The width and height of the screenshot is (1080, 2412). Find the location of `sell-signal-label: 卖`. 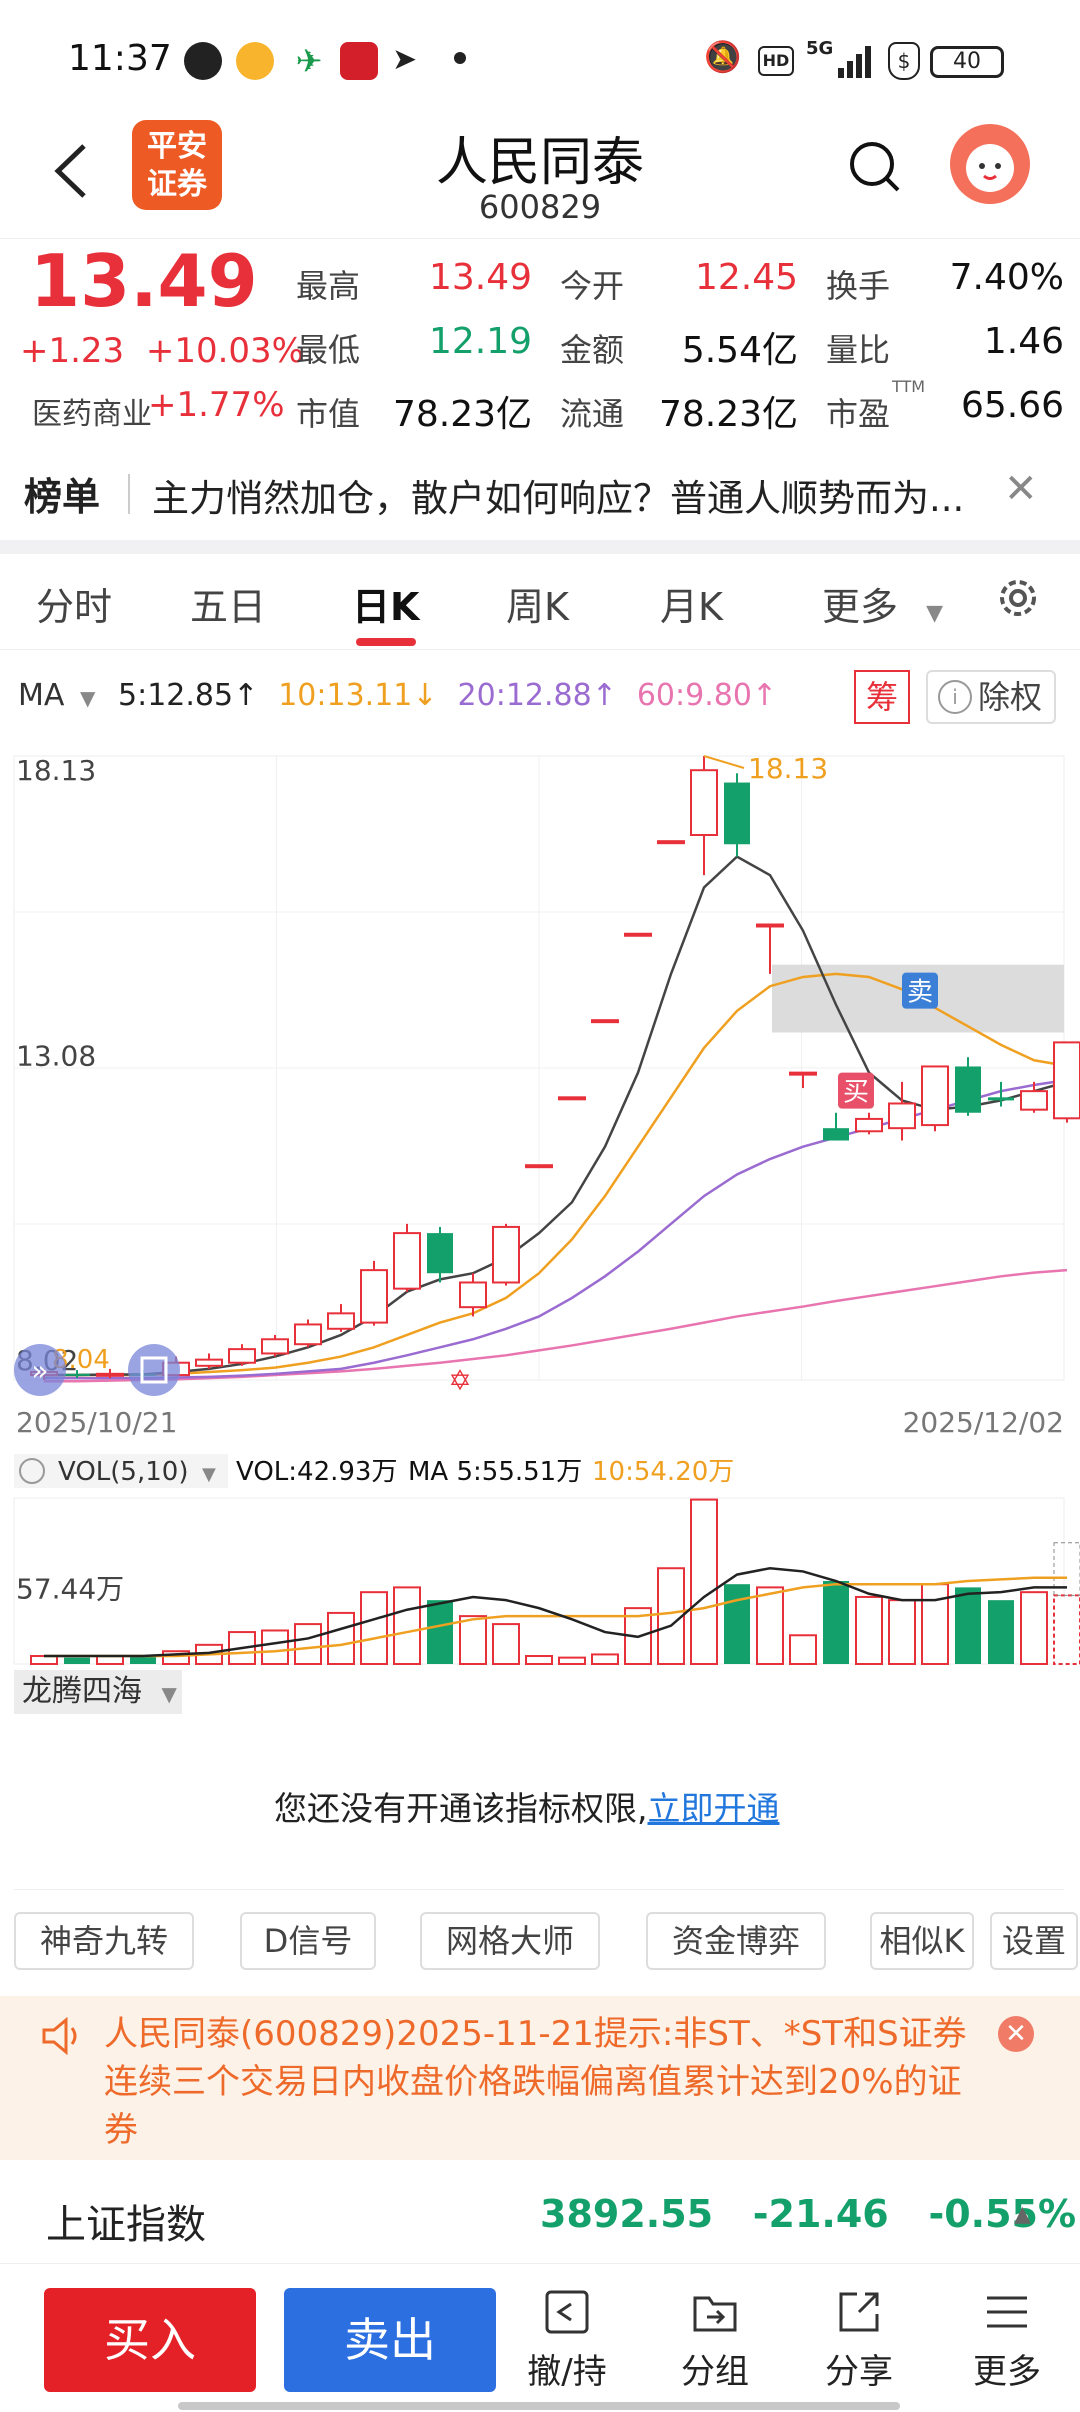

sell-signal-label: 卖 is located at coordinates (920, 993).